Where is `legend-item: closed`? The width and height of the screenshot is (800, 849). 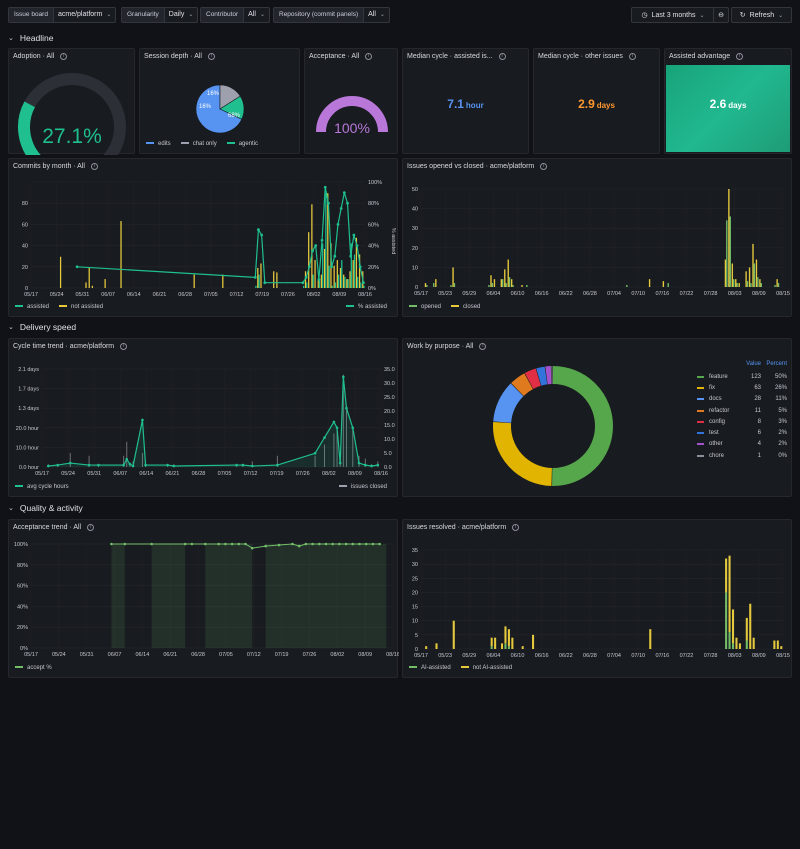 legend-item: closed is located at coordinates (465, 307).